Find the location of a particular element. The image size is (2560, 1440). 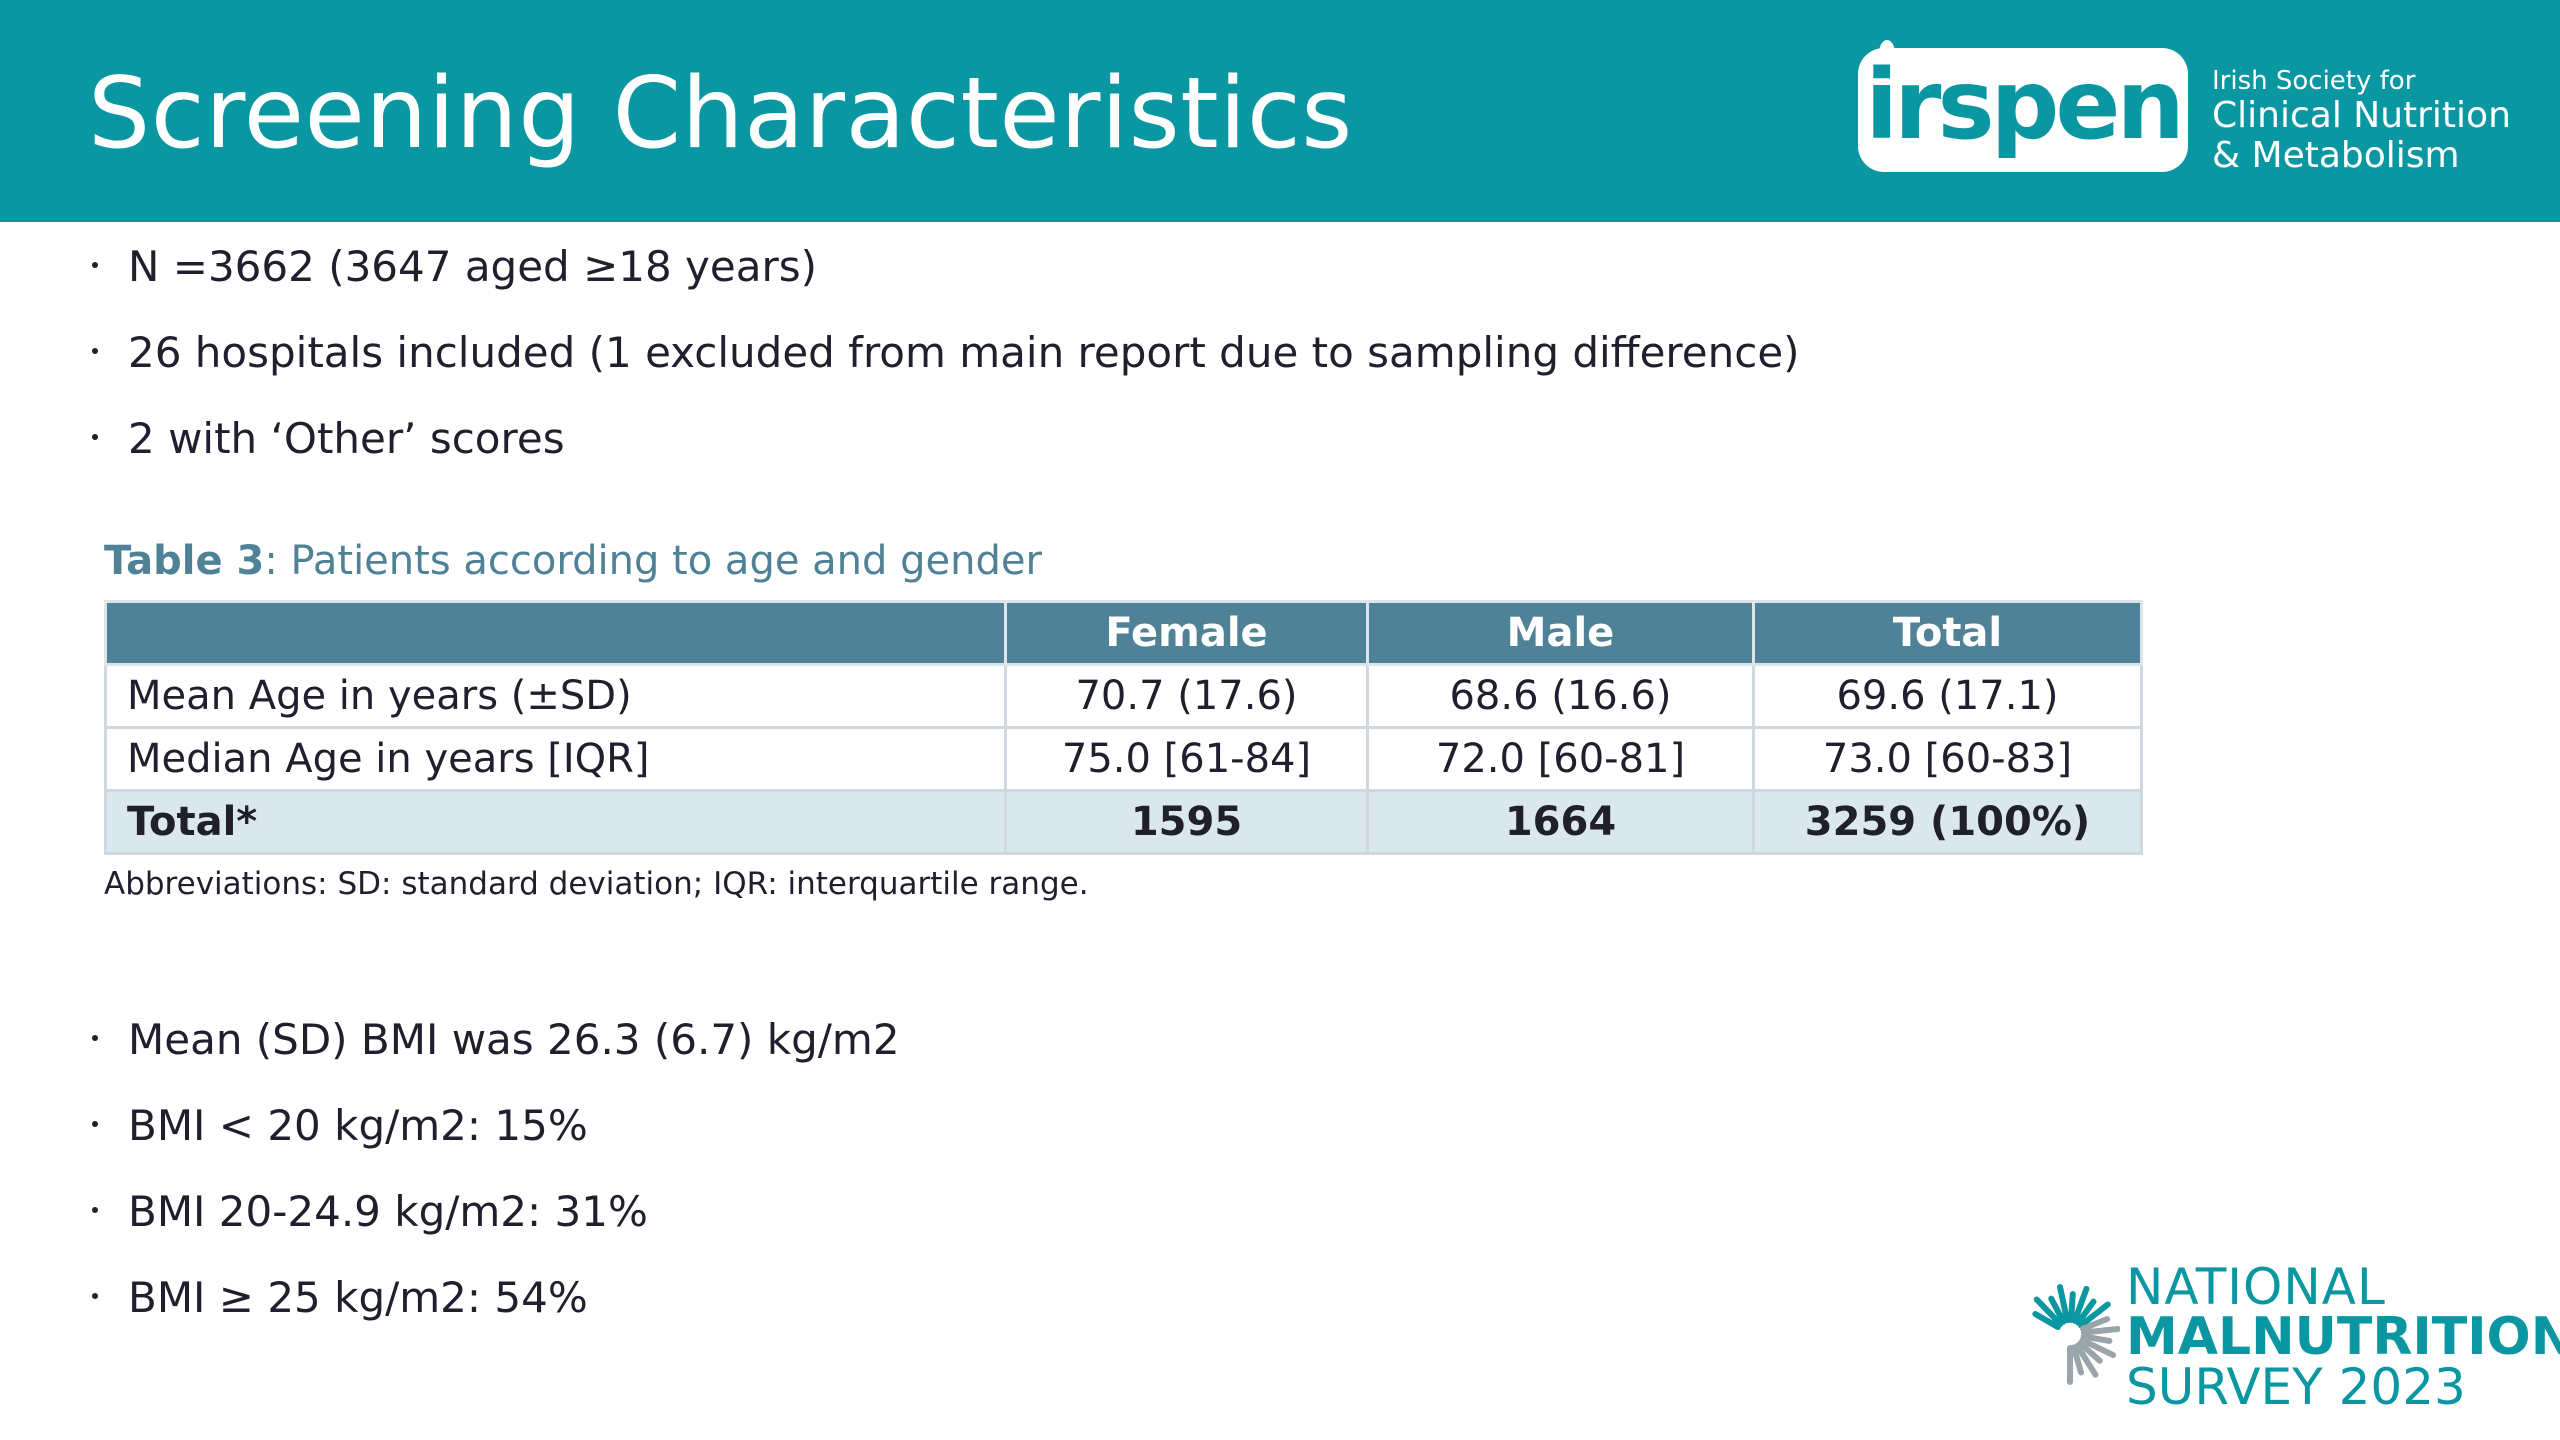

table-caption-text: : Patients according to age and gender is located at coordinates (653, 561).